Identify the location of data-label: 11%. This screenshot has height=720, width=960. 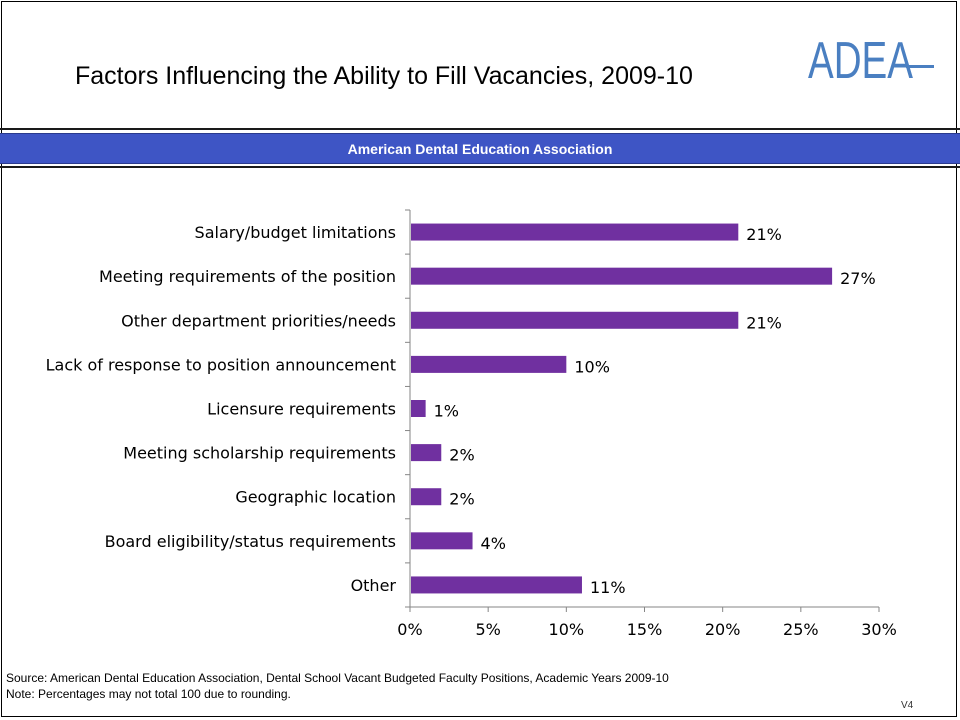
(608, 587).